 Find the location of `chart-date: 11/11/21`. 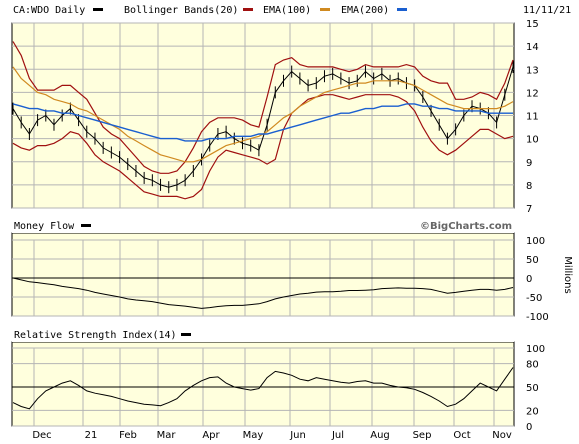

chart-date: 11/11/21 is located at coordinates (547, 10).